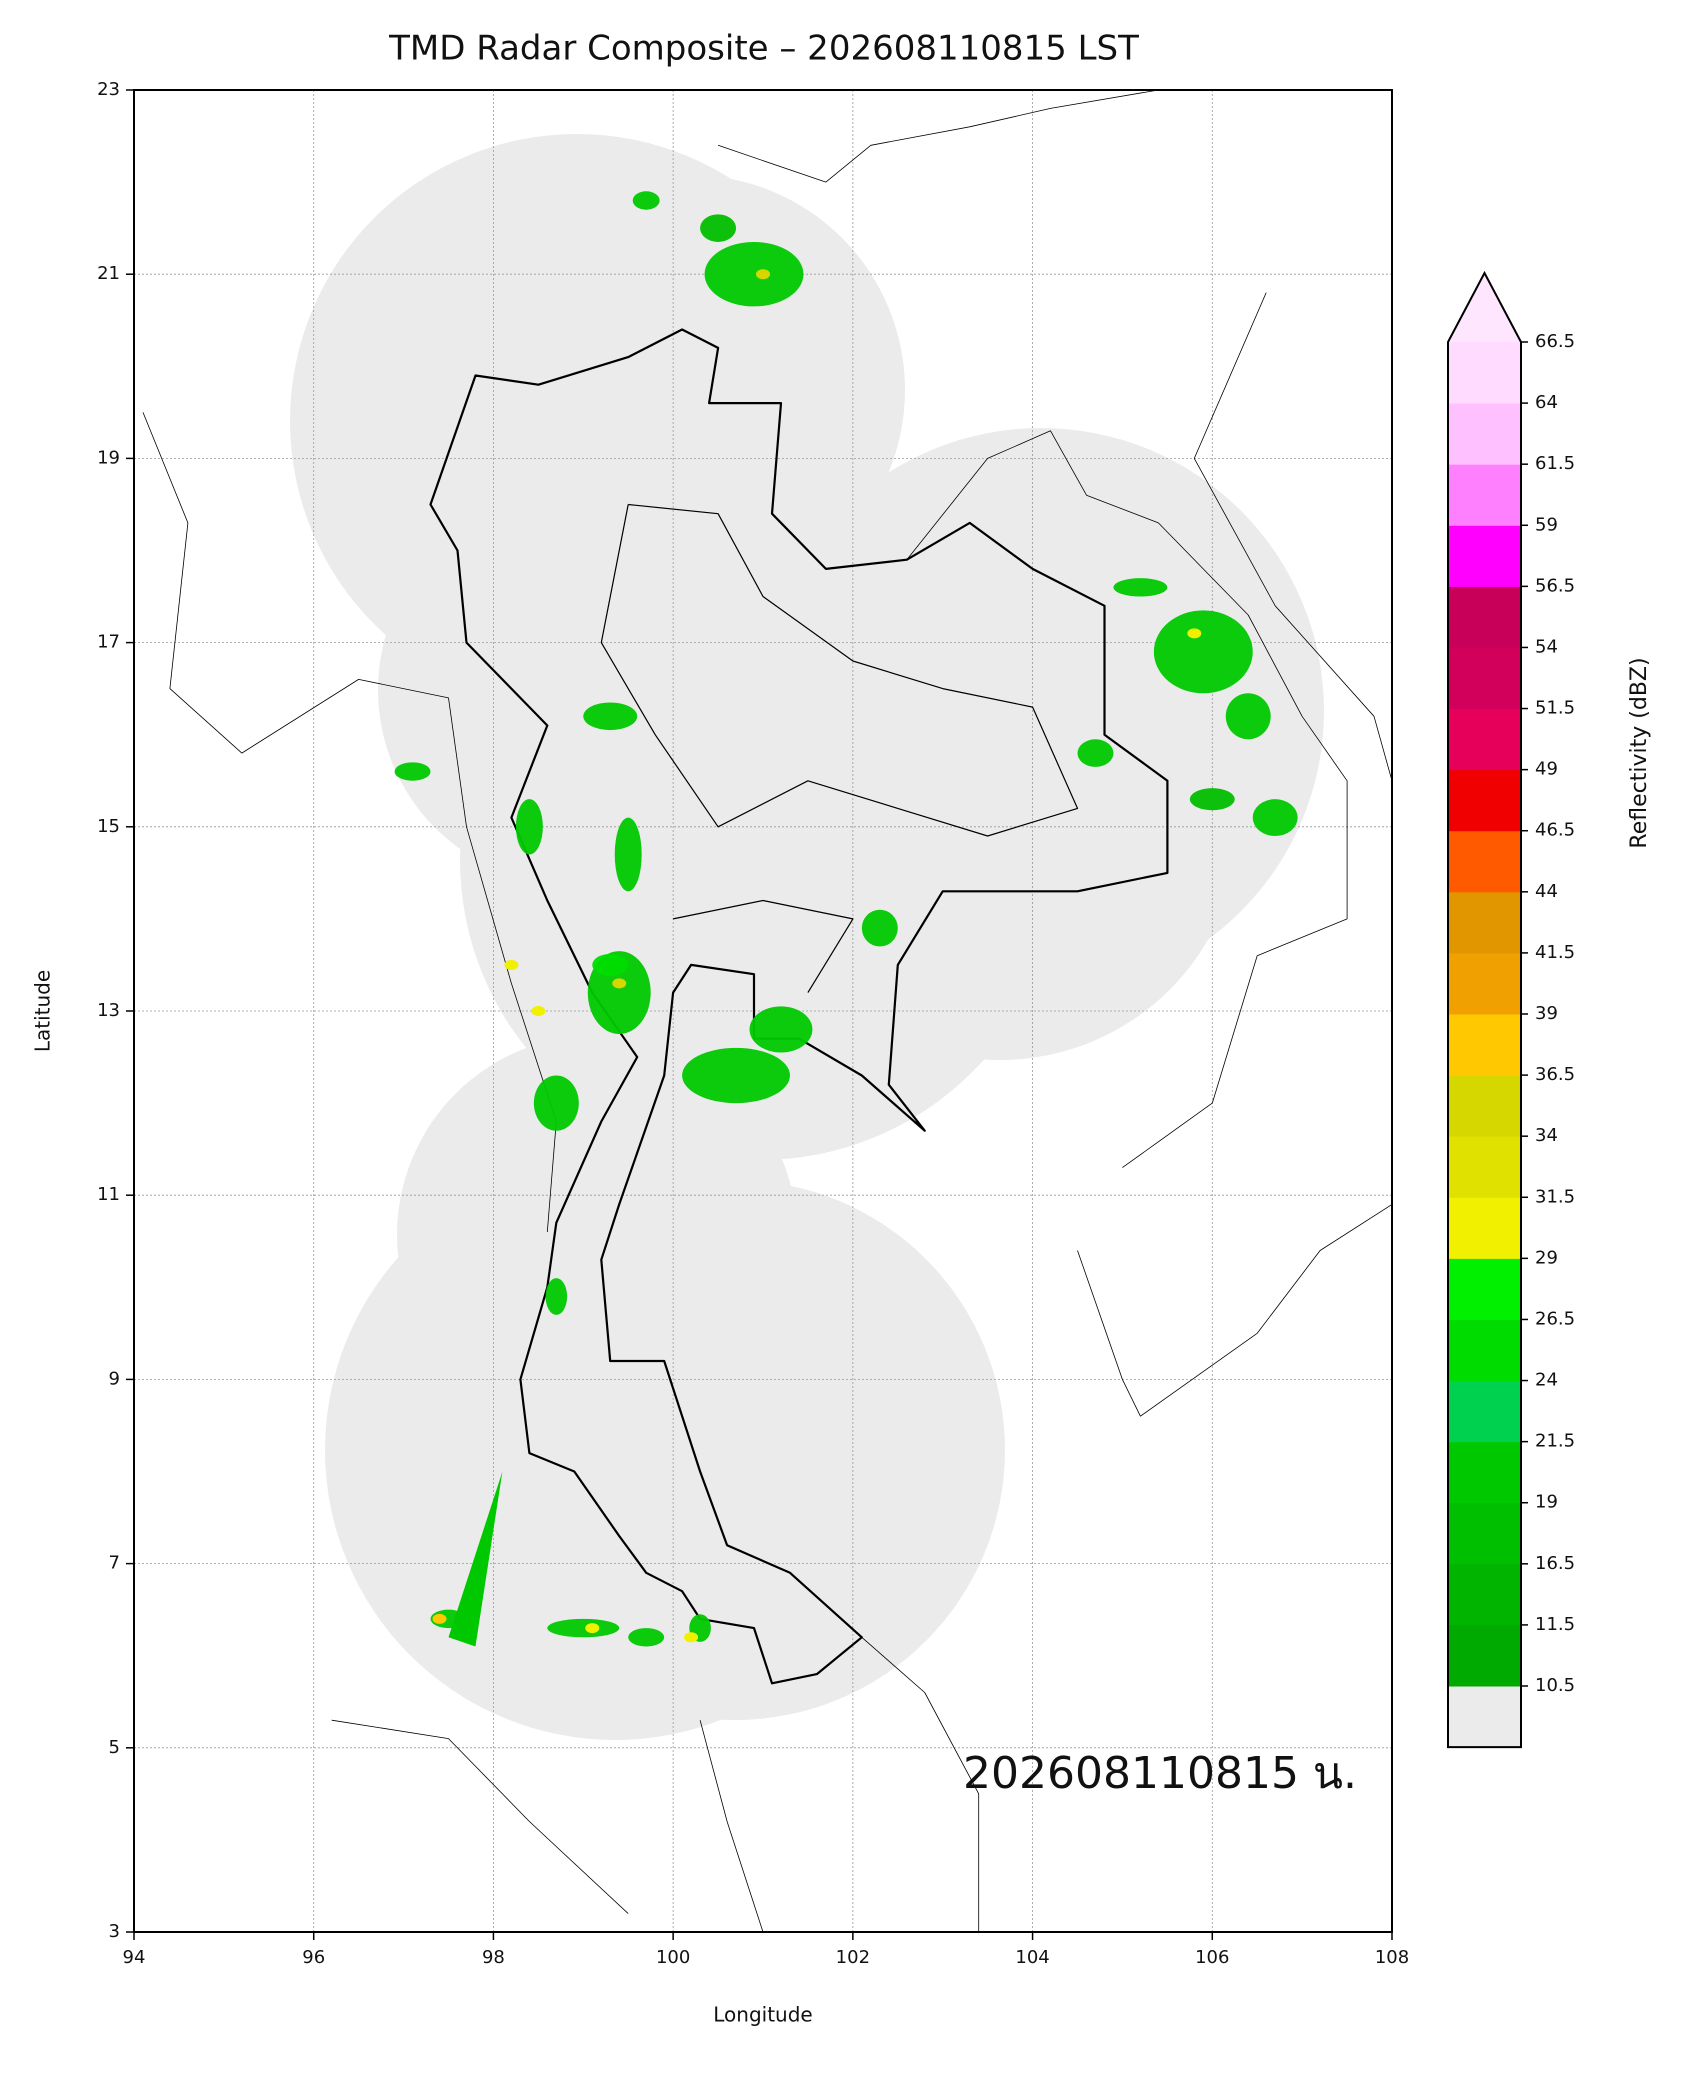 The image size is (1686, 2074). What do you see at coordinates (762, 2015) in the screenshot?
I see `x-axis-label: Longitude` at bounding box center [762, 2015].